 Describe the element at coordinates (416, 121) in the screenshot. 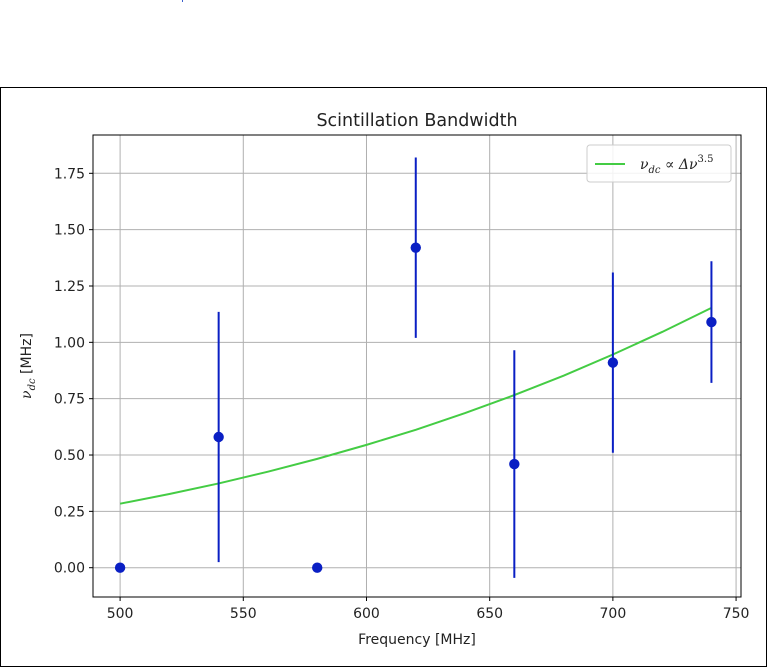

I see `chart-title: Scintillation Bandwidth` at that location.